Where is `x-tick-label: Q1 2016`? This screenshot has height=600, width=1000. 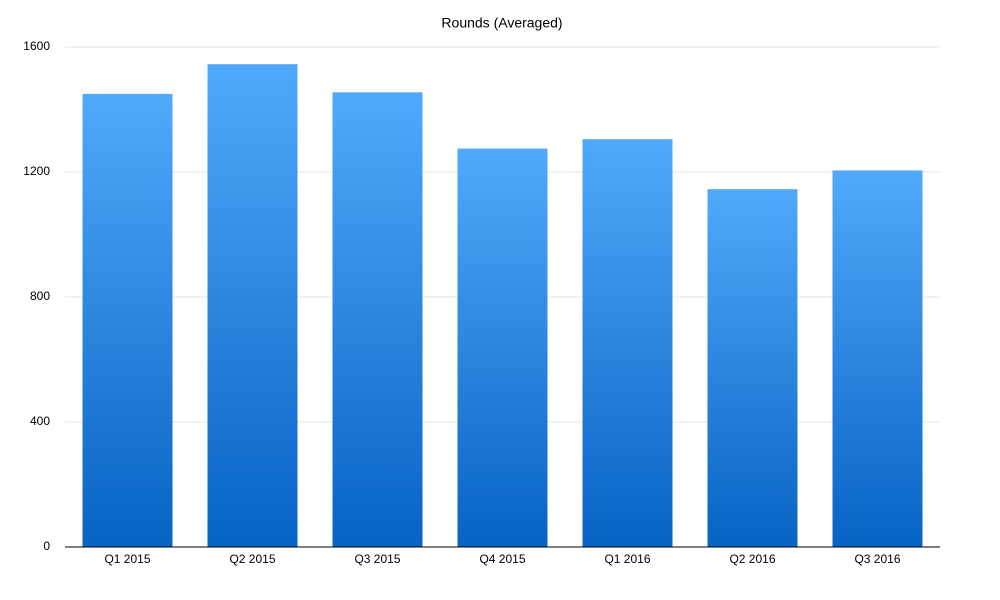
x-tick-label: Q1 2016 is located at coordinates (627, 559).